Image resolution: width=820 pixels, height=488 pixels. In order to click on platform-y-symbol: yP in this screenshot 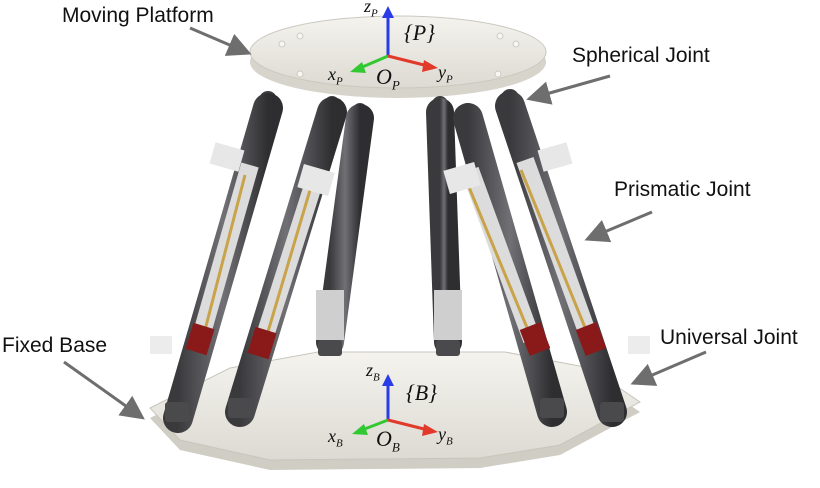, I will do `click(445, 74)`.